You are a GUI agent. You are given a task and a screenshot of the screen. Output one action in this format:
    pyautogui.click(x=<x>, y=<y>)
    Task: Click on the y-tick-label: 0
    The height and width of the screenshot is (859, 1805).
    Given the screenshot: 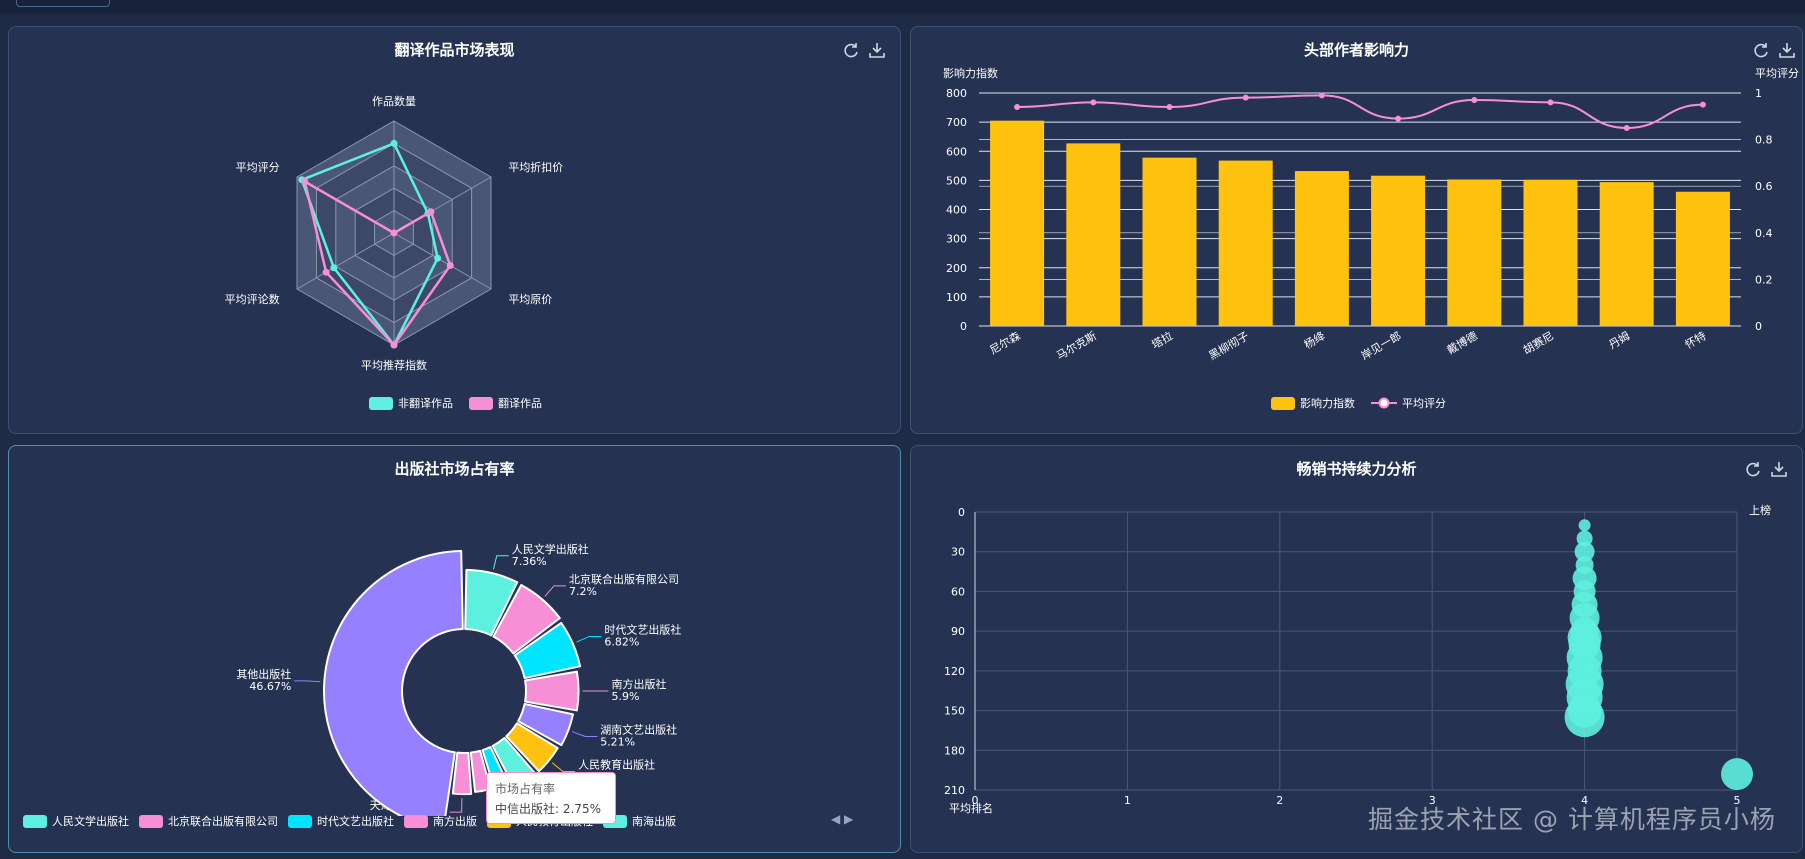 What is the action you would take?
    pyautogui.click(x=961, y=512)
    